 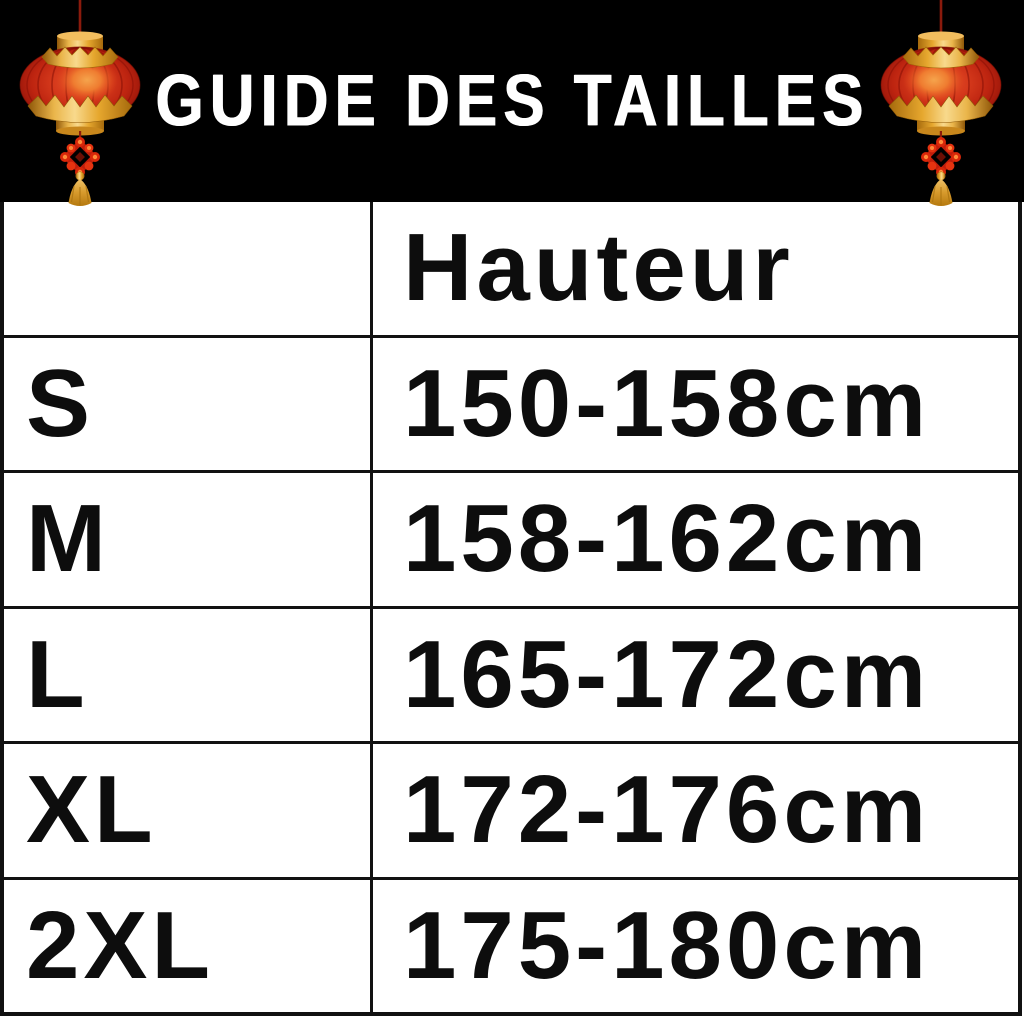 What do you see at coordinates (695, 268) in the screenshot?
I see `column-header-height: Hauteur` at bounding box center [695, 268].